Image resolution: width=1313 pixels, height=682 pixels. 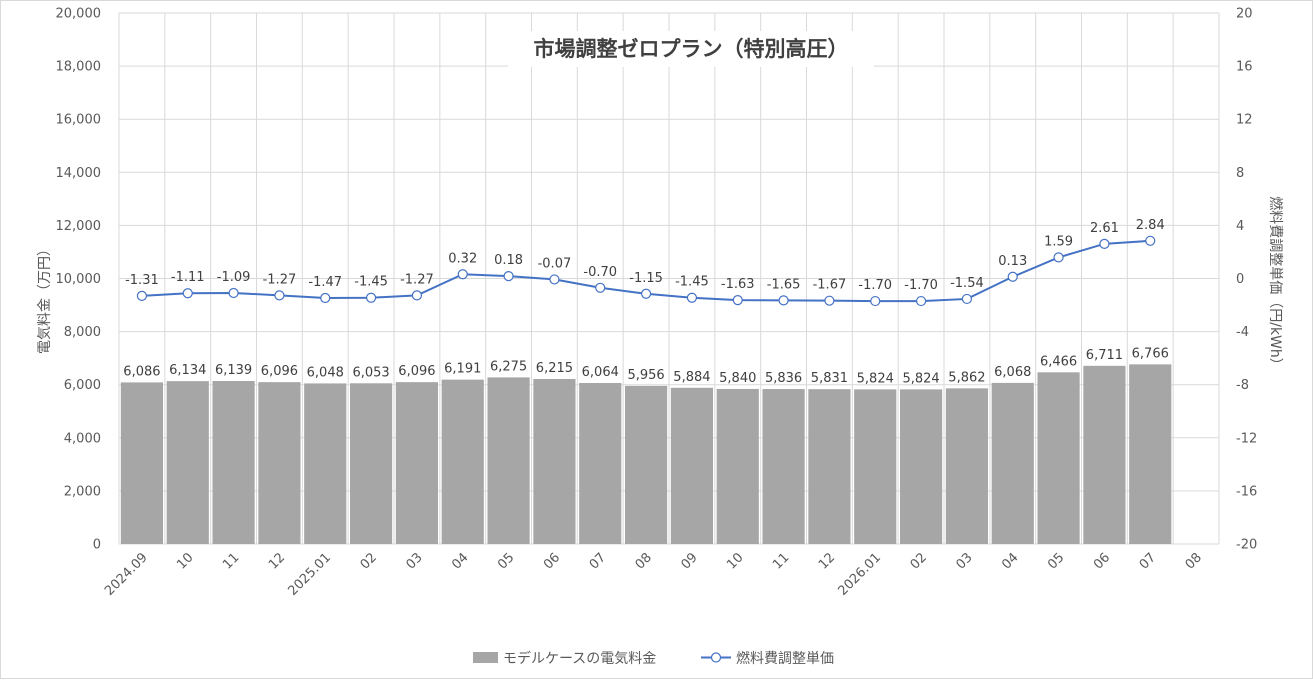 I want to click on x-tick-label: 05, so click(x=1056, y=561).